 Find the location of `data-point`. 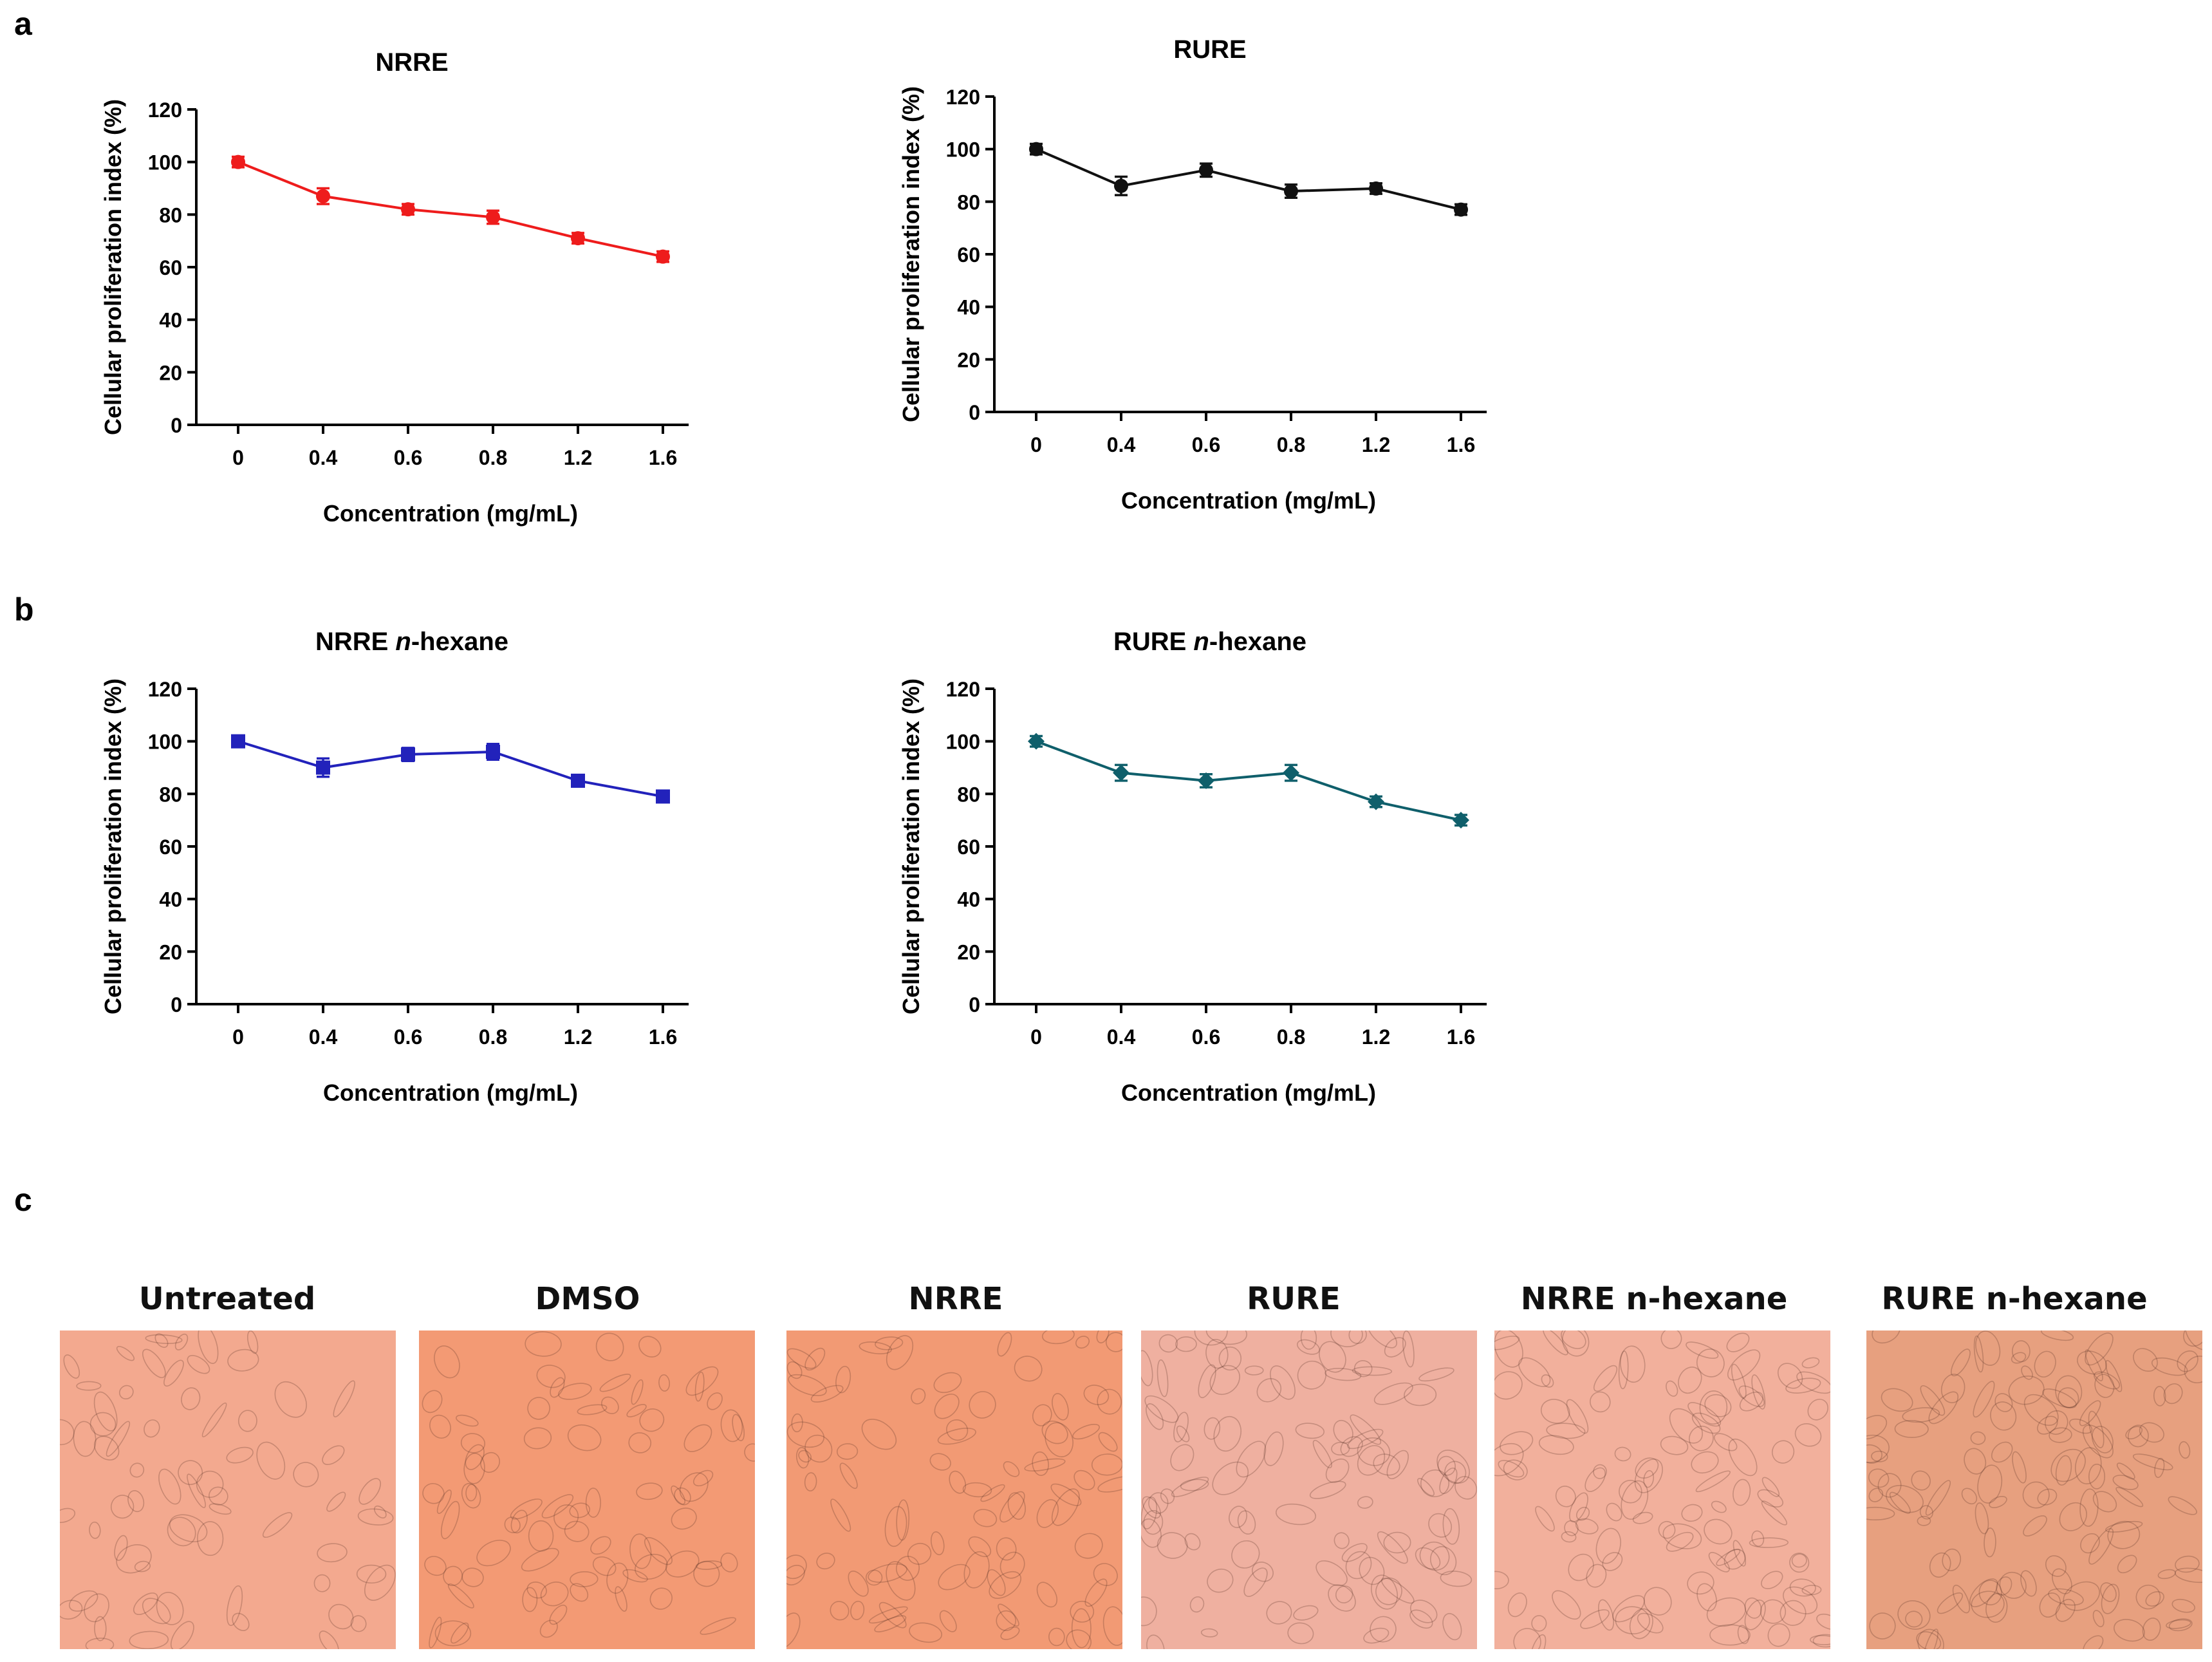

data-point is located at coordinates (408, 754).